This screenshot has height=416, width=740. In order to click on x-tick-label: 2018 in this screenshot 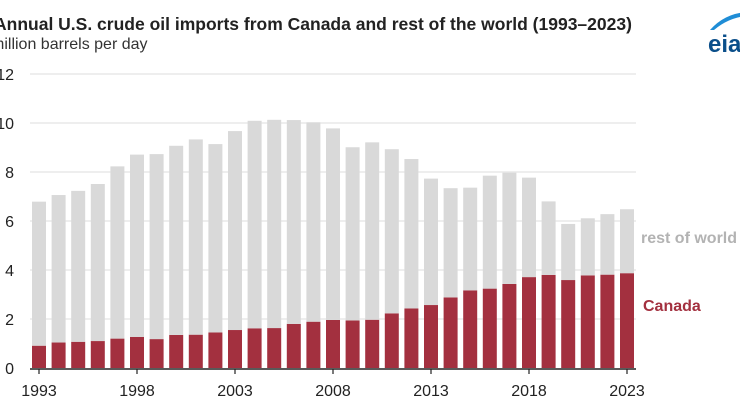, I will do `click(529, 391)`.